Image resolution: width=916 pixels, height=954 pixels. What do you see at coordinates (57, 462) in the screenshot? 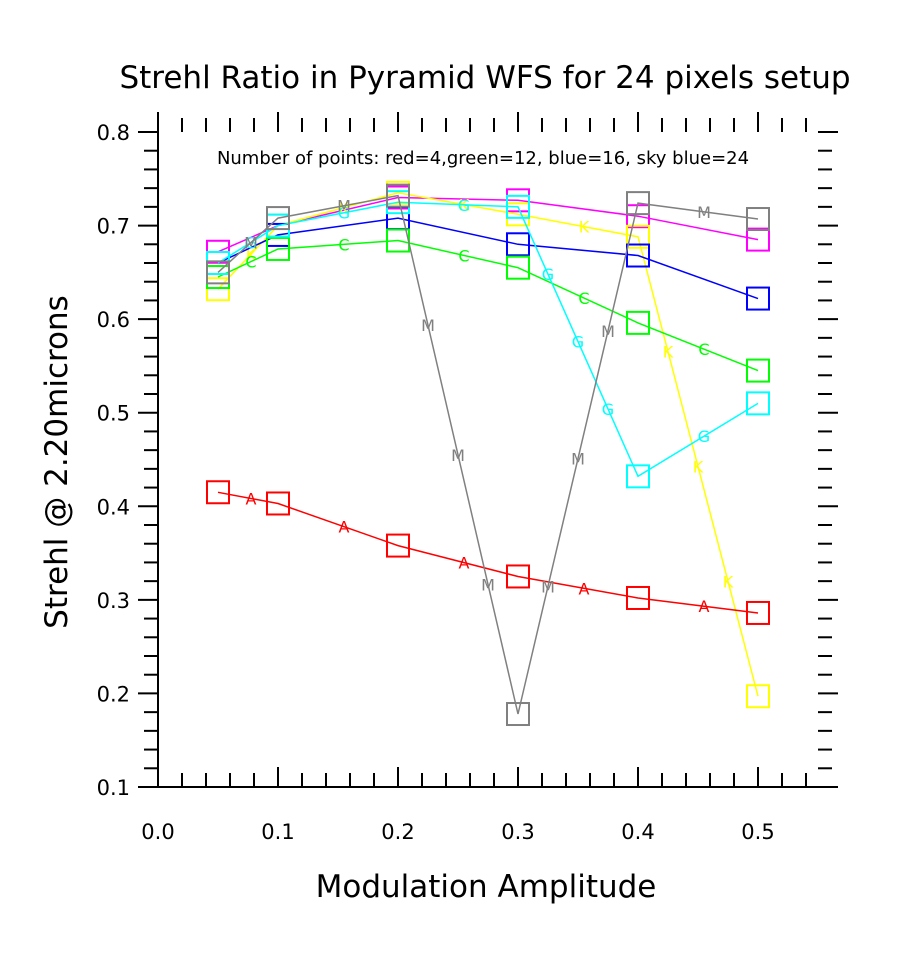
I see `y-axis-label: Strehl @ 2.20microns` at bounding box center [57, 462].